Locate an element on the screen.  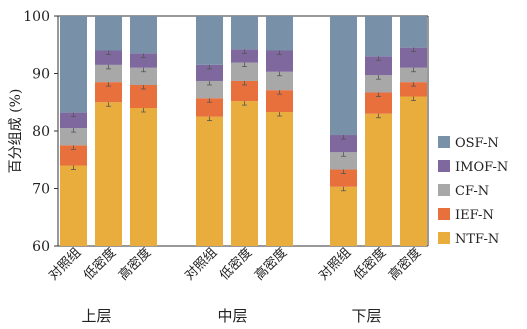
legend-label: CF-N is located at coordinates (472, 191).